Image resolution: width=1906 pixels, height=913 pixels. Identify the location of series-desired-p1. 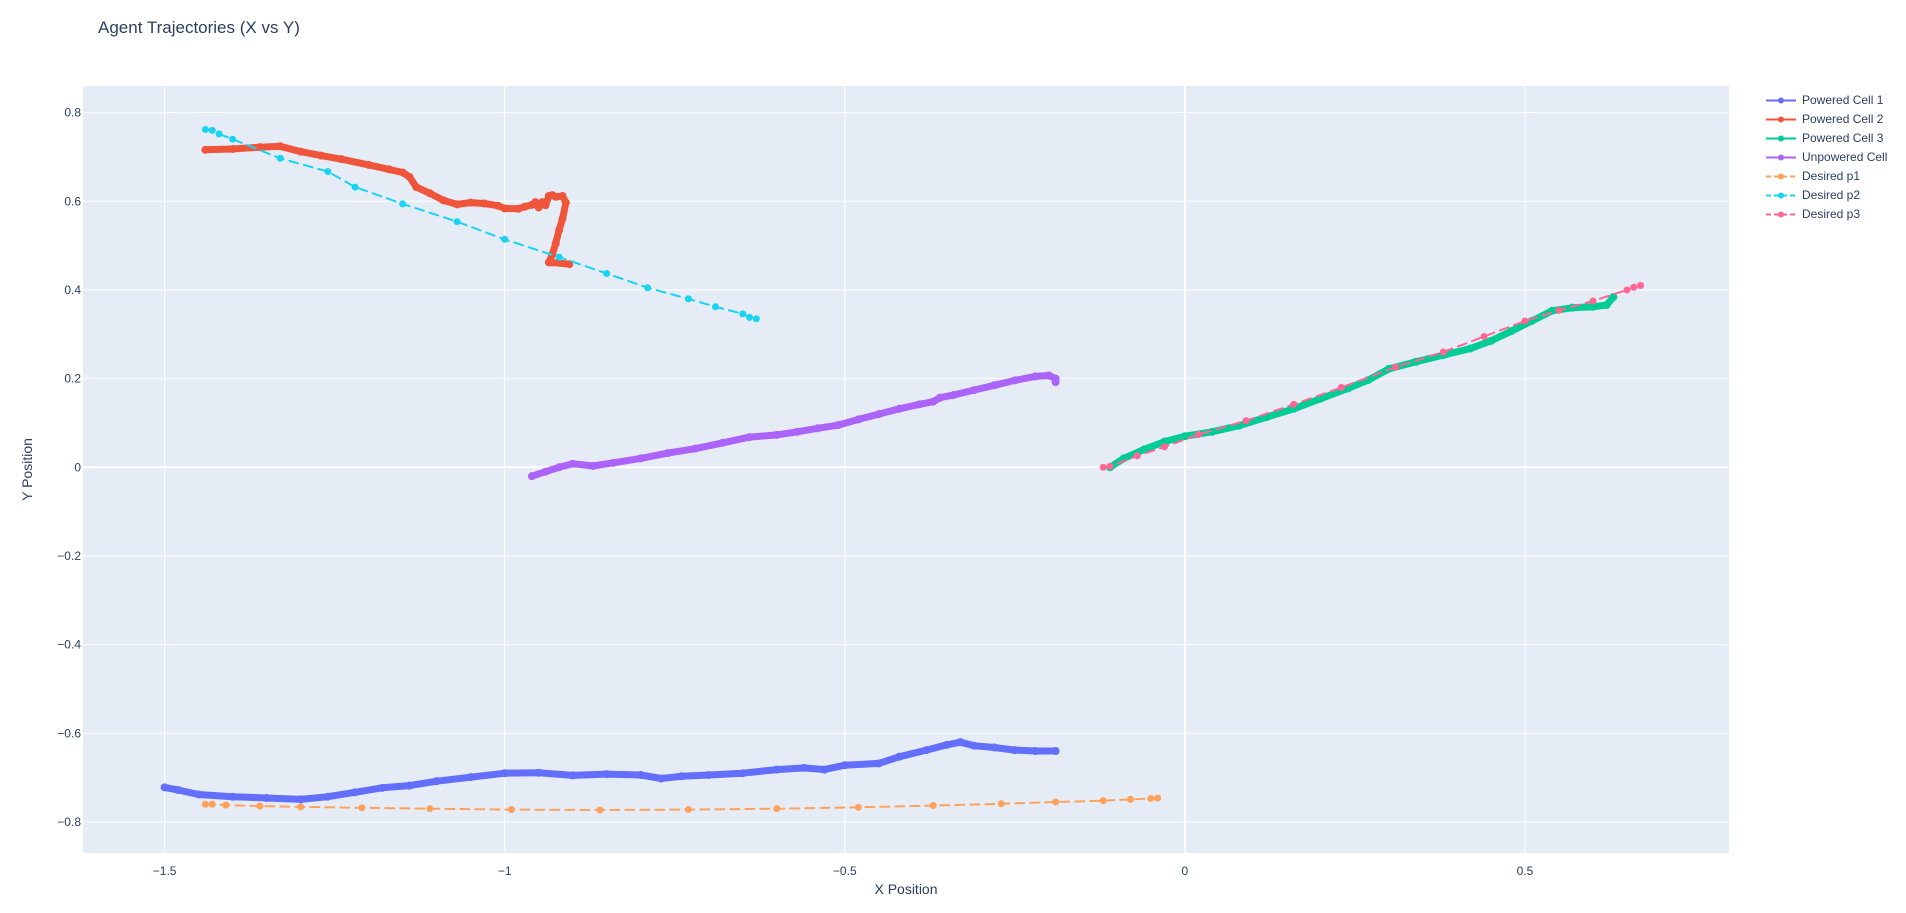
(681, 804).